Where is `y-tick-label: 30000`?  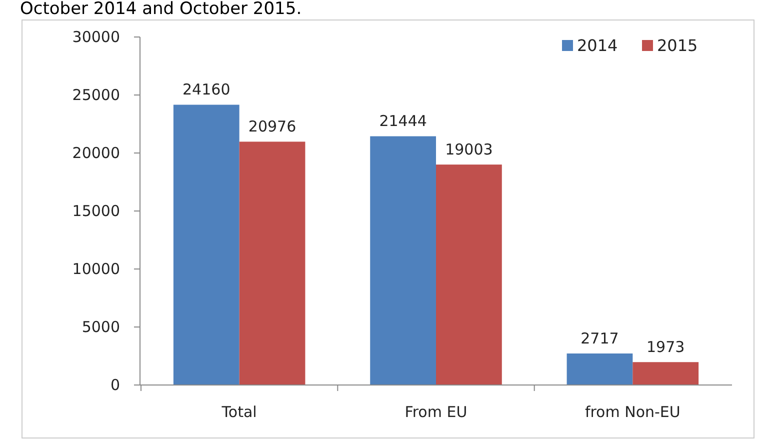
y-tick-label: 30000 is located at coordinates (96, 37).